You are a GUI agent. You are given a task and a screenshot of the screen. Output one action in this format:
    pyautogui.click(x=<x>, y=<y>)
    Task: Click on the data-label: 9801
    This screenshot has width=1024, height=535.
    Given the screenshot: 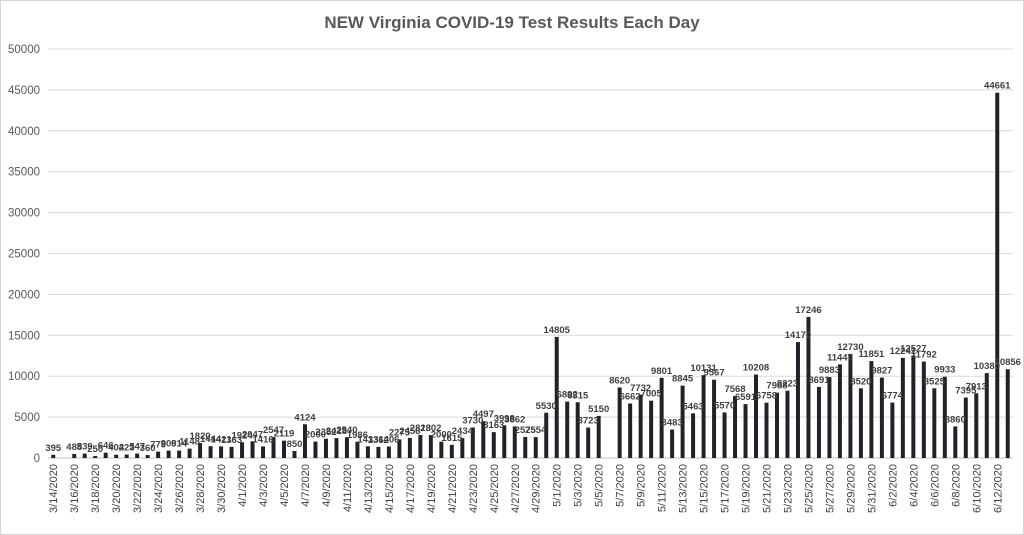 What is the action you would take?
    pyautogui.click(x=662, y=371)
    